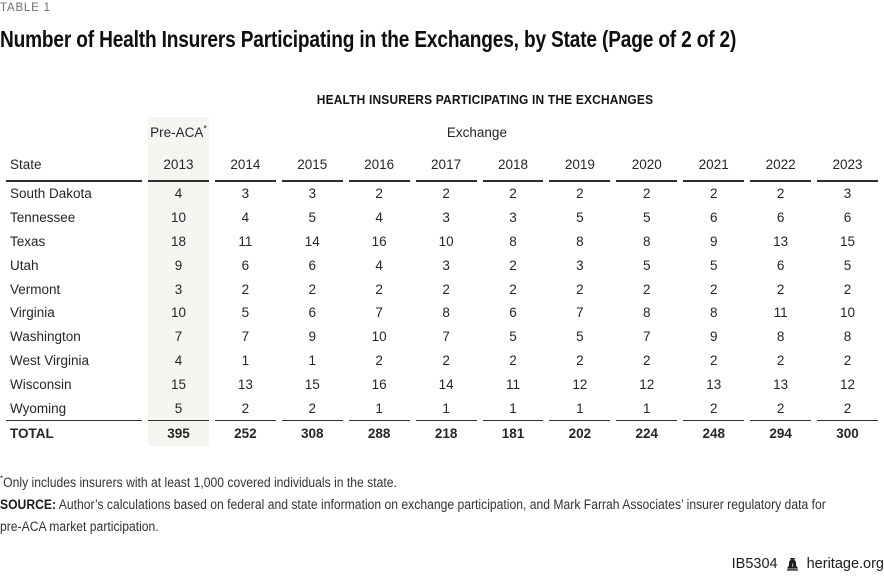 This screenshot has height=585, width=884. I want to click on total-value-cell: 252, so click(245, 432).